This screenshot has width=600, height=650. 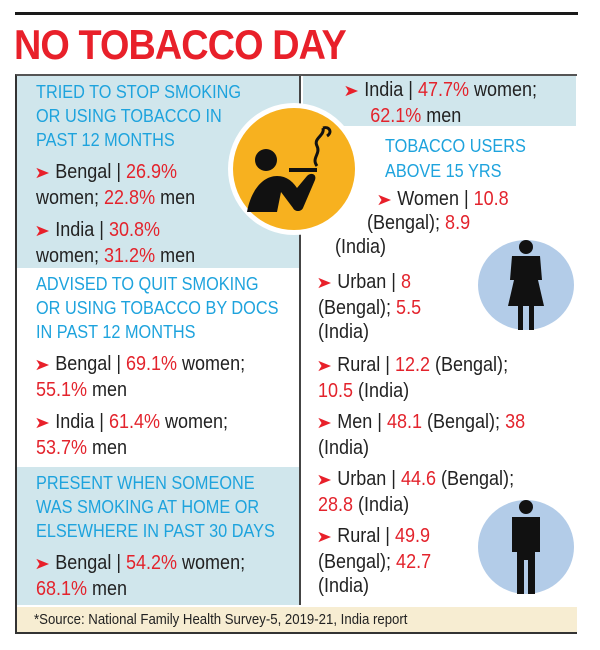 I want to click on stat-men-urban: ➤ Urban | 44.6 (Bengal); 28.8 (India), so click(x=415, y=492).